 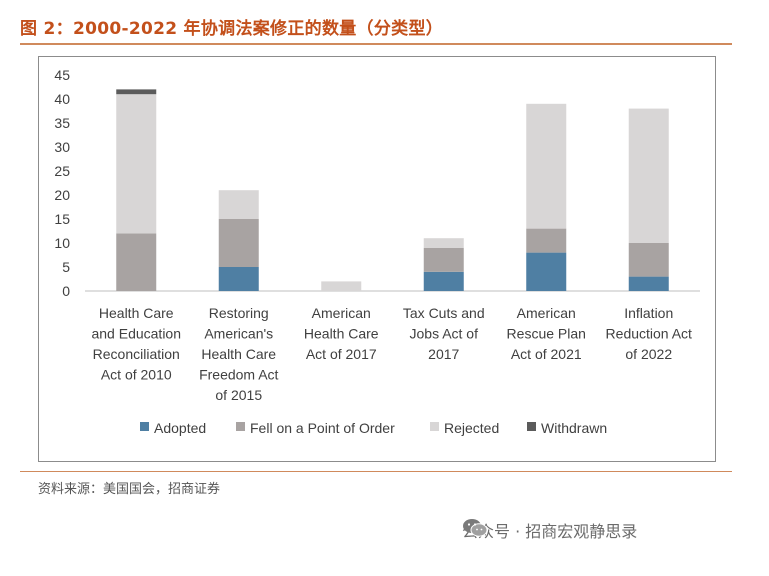 What do you see at coordinates (62, 147) in the screenshot?
I see `y-tick-label: 30` at bounding box center [62, 147].